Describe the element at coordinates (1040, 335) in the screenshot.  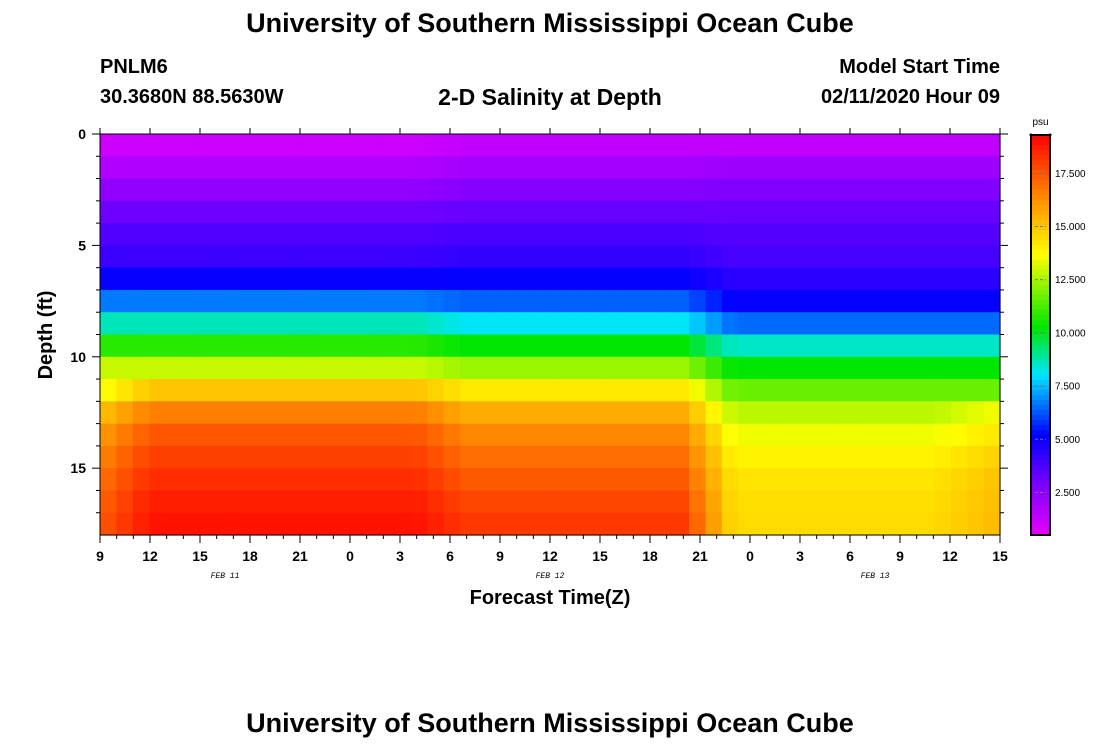
I see `colorbar-frame` at that location.